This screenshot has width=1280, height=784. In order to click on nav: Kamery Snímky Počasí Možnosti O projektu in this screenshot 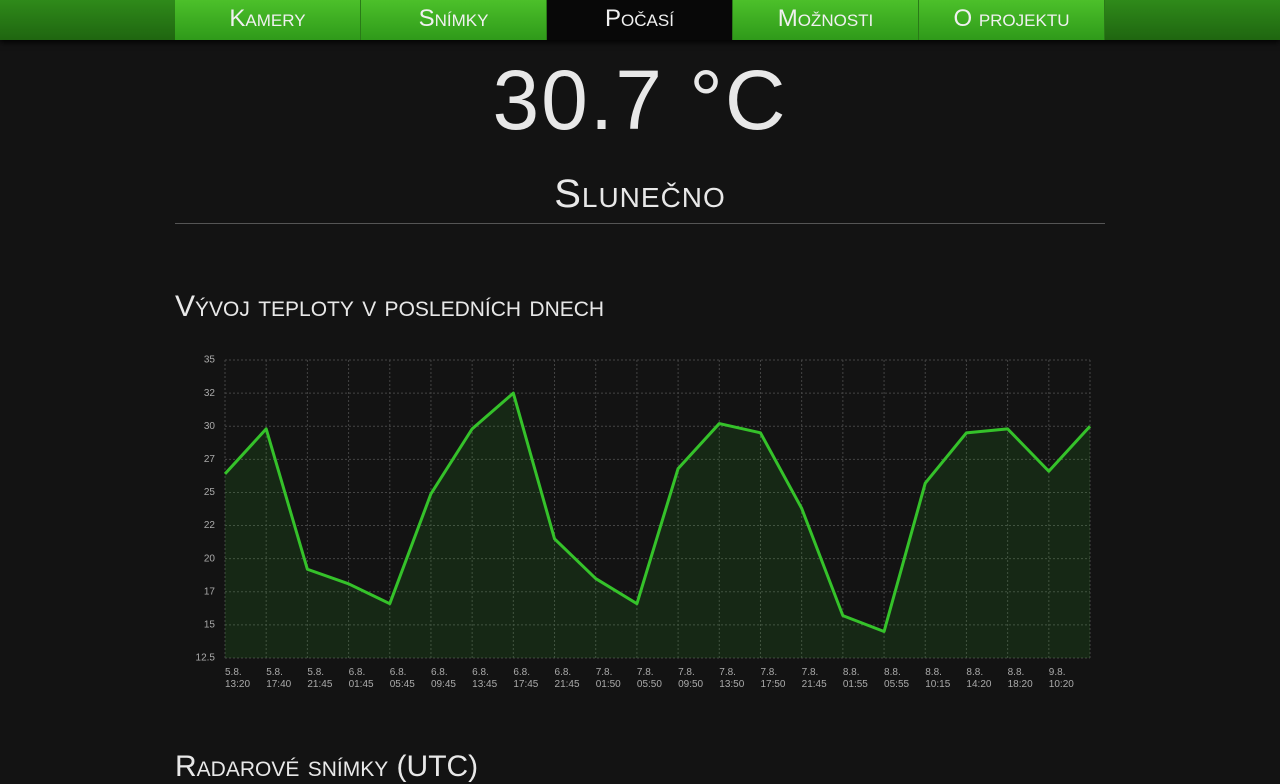, I will do `click(640, 20)`.